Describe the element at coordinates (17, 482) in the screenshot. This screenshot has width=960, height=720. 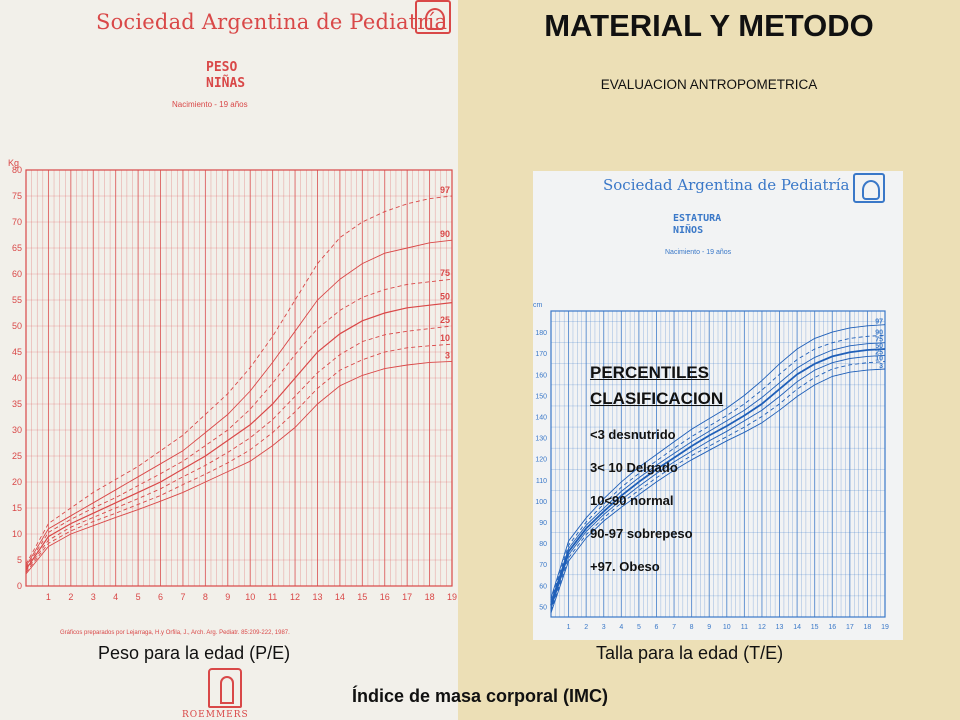
I see `y-tick-label: 20` at that location.